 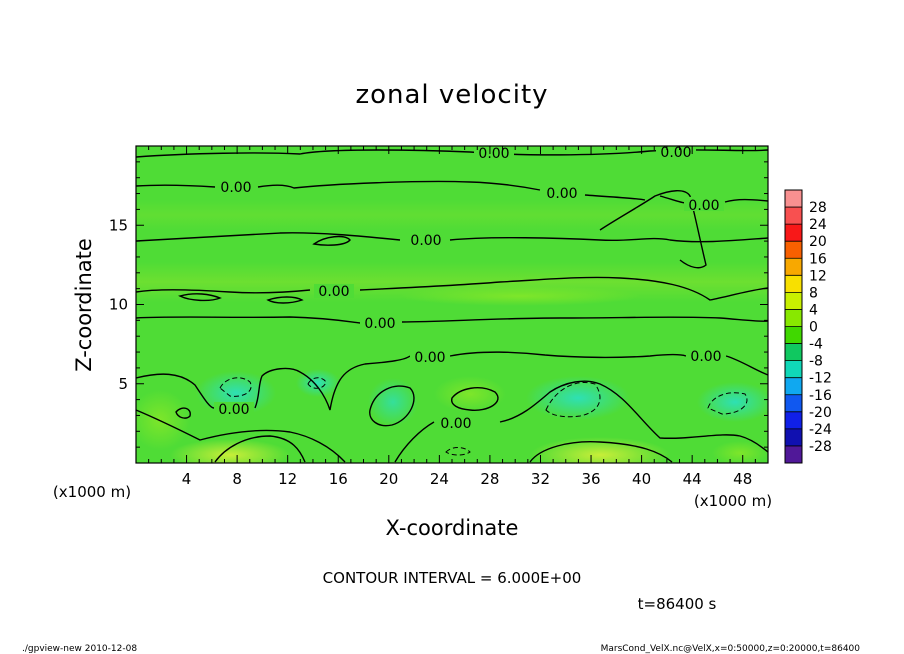 What do you see at coordinates (92, 492) in the screenshot?
I see `x-unit-left: (x1000 m)` at bounding box center [92, 492].